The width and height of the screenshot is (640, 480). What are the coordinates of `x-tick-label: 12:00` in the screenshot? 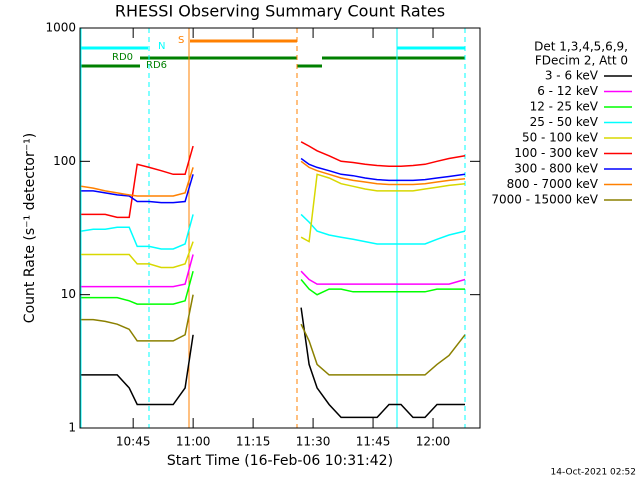 It's located at (433, 442).